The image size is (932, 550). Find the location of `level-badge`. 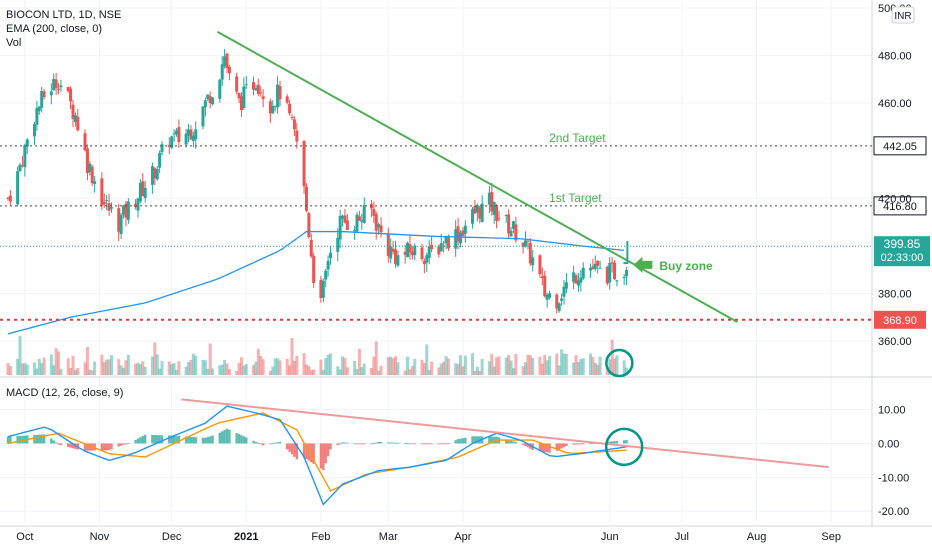

level-badge is located at coordinates (900, 319).